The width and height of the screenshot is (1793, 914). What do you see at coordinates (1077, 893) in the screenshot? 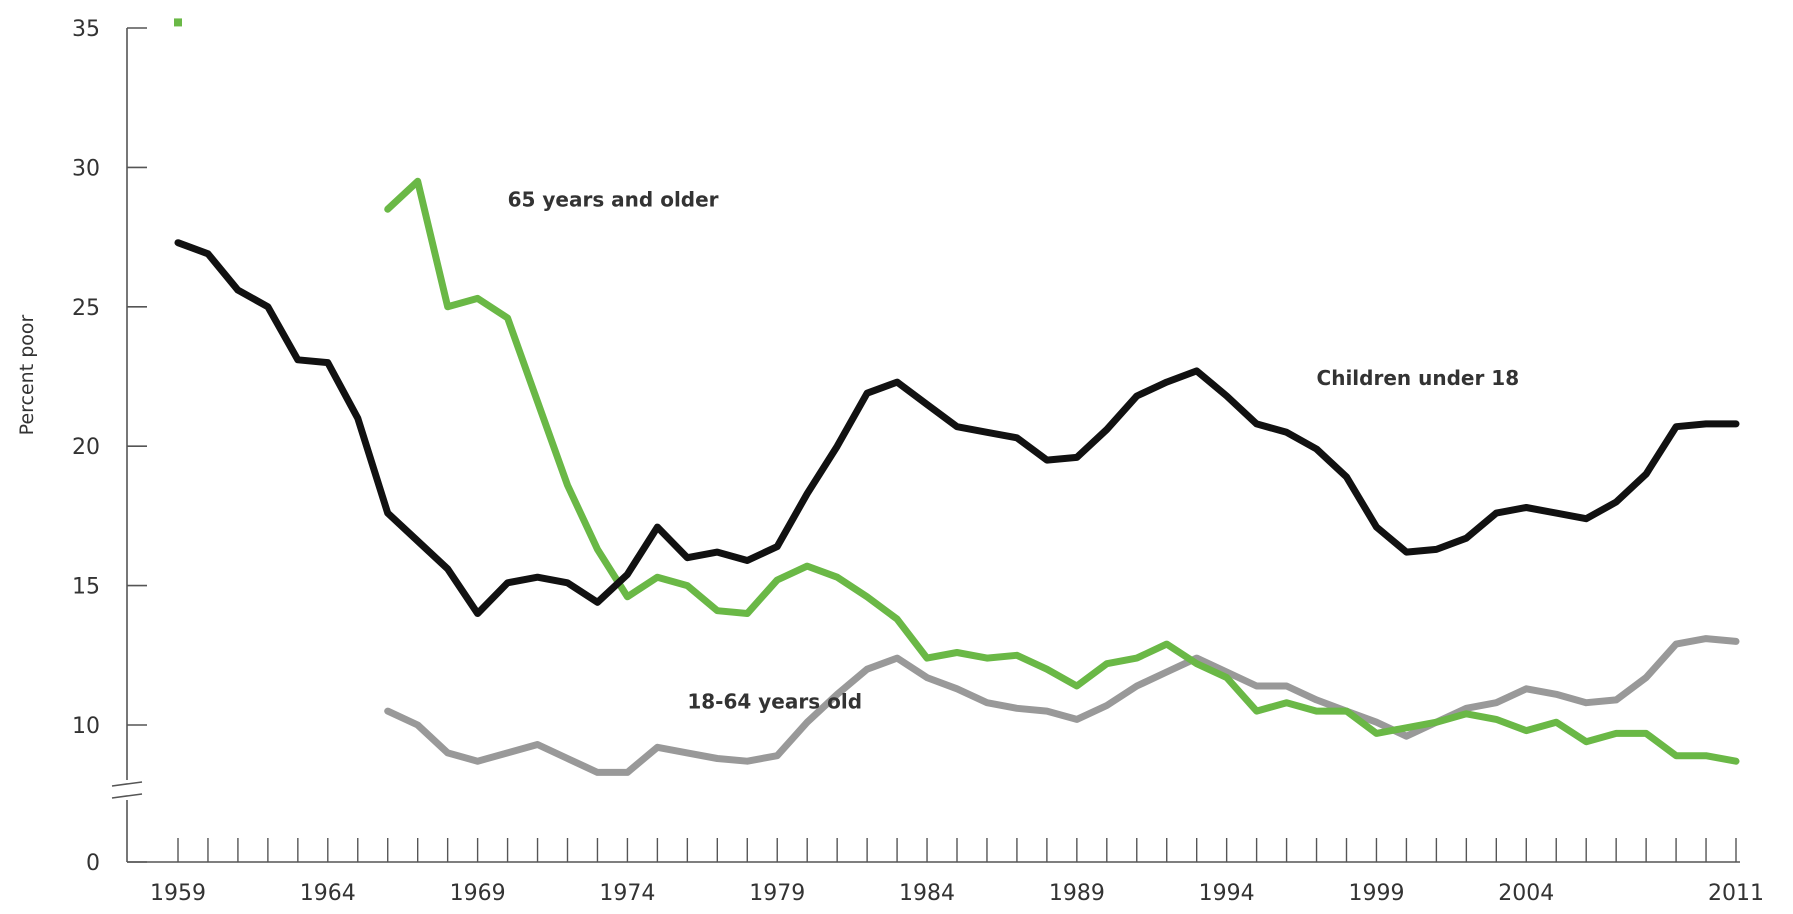
I see `x-tick-label: 1989` at bounding box center [1077, 893].